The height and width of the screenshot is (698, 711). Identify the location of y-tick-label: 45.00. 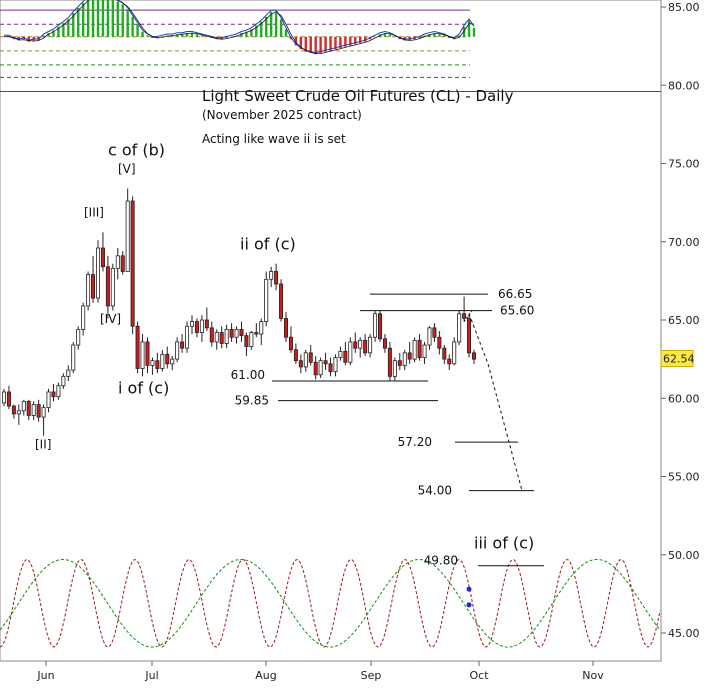
(684, 633).